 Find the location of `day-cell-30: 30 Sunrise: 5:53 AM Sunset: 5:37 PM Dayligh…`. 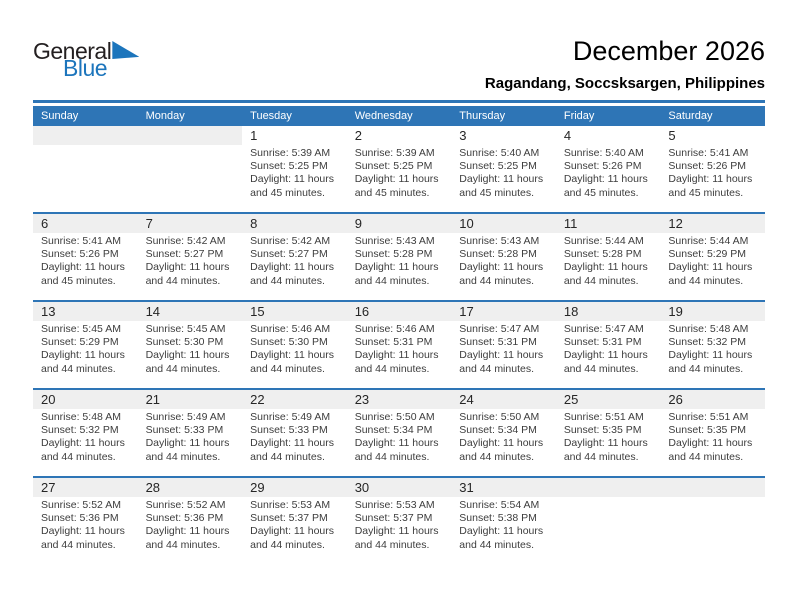

day-cell-30: 30 Sunrise: 5:53 AM Sunset: 5:37 PM Dayligh… is located at coordinates (399, 521).